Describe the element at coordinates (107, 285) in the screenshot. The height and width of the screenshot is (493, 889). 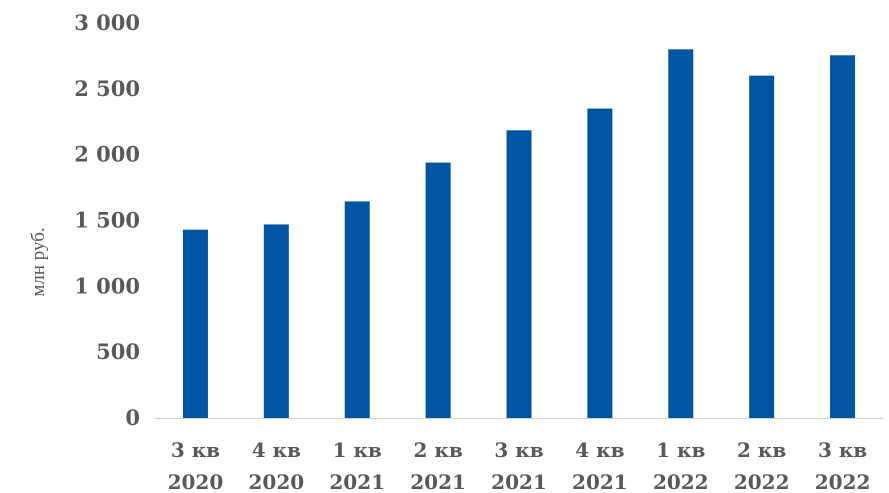
I see `y-tick-label: 1 000` at that location.